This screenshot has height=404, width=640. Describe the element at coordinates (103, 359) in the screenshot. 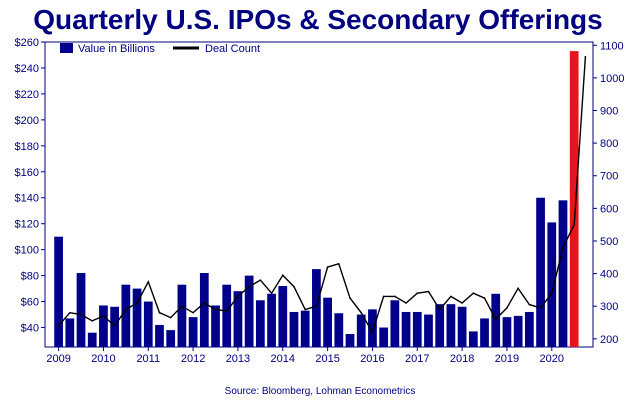

I see `x-tick-label: 2010` at that location.